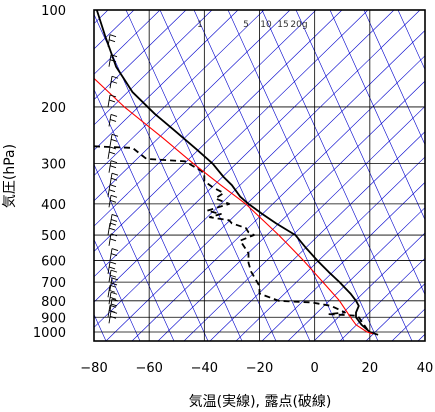 This screenshot has width=435, height=412. What do you see at coordinates (93, 368) in the screenshot?
I see `x-tick-label: −80` at bounding box center [93, 368].